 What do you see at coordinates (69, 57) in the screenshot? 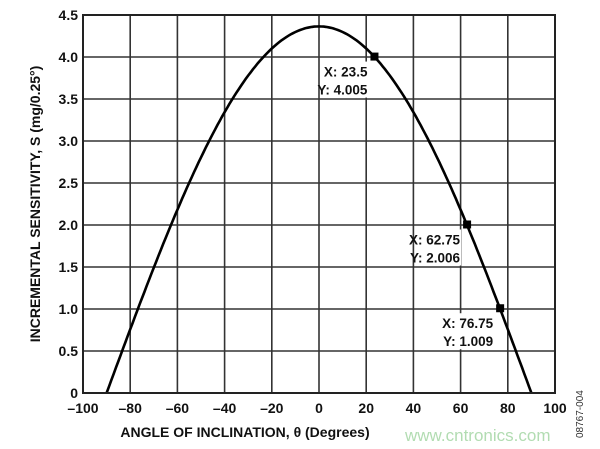
I see `y-tick-label: 4.0` at bounding box center [69, 57].